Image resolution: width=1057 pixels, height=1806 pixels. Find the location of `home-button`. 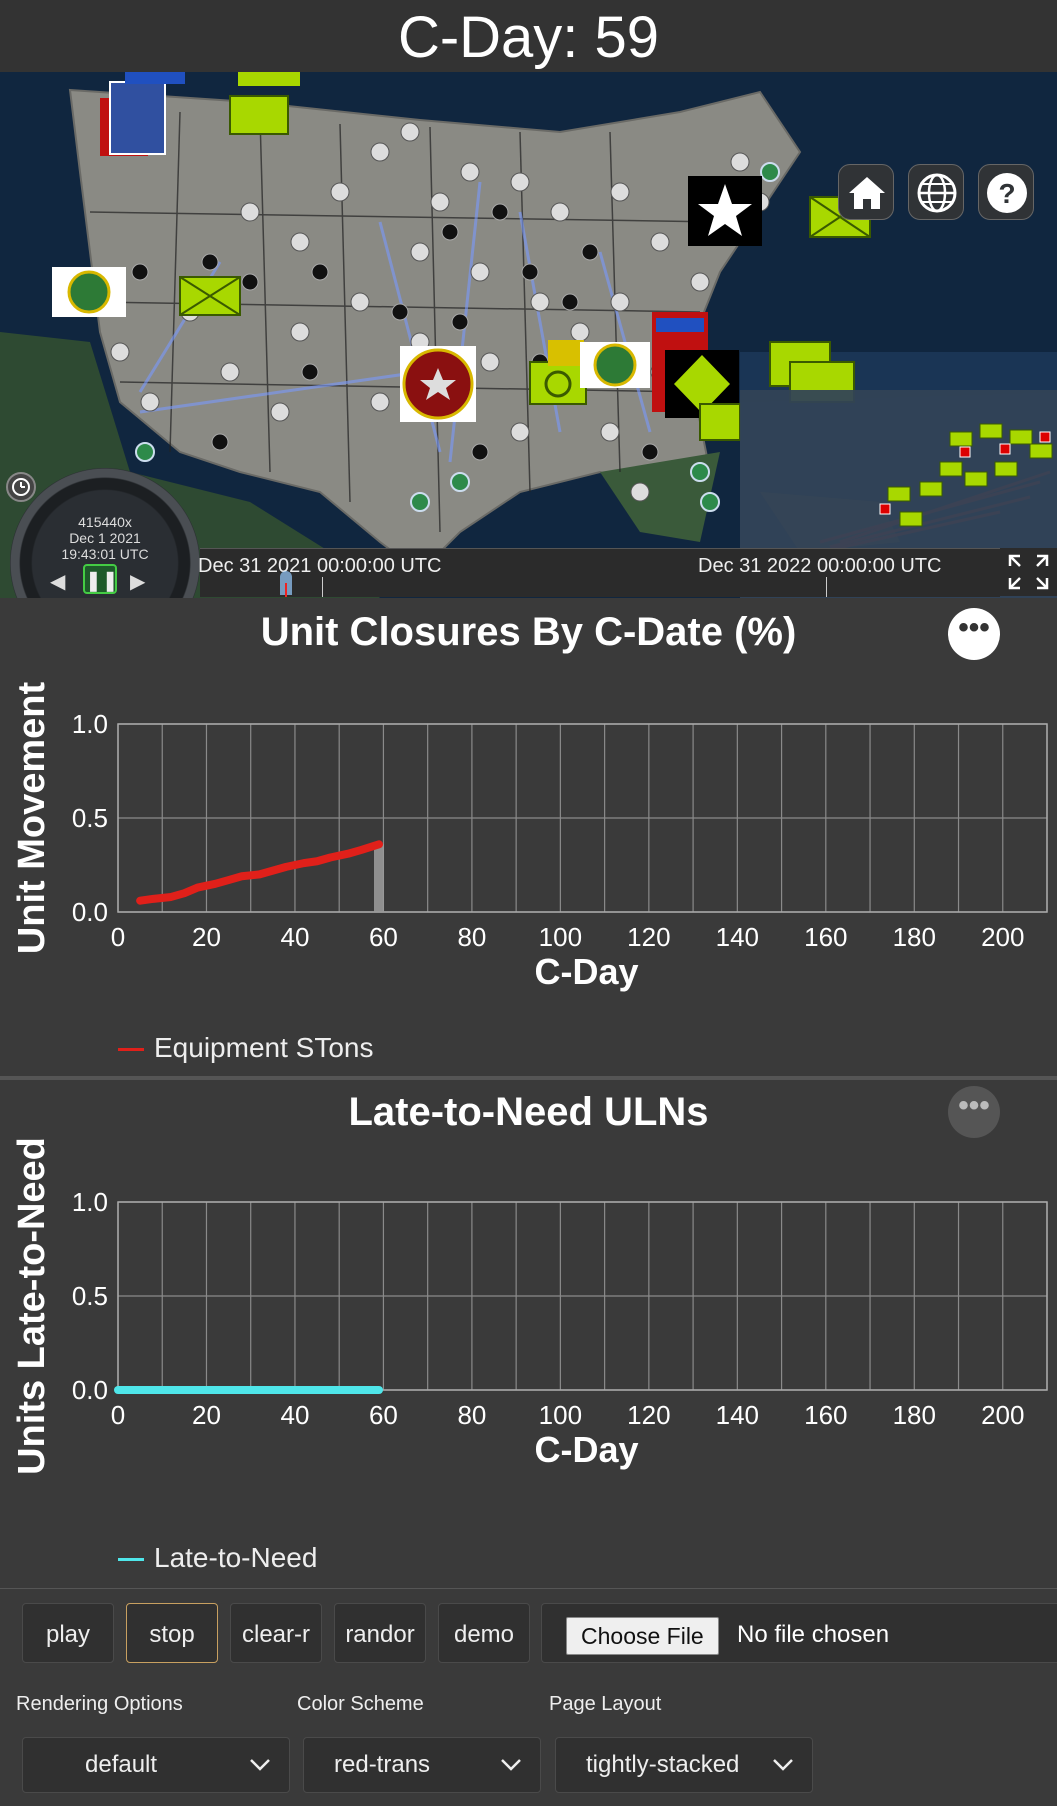

home-button is located at coordinates (866, 192).